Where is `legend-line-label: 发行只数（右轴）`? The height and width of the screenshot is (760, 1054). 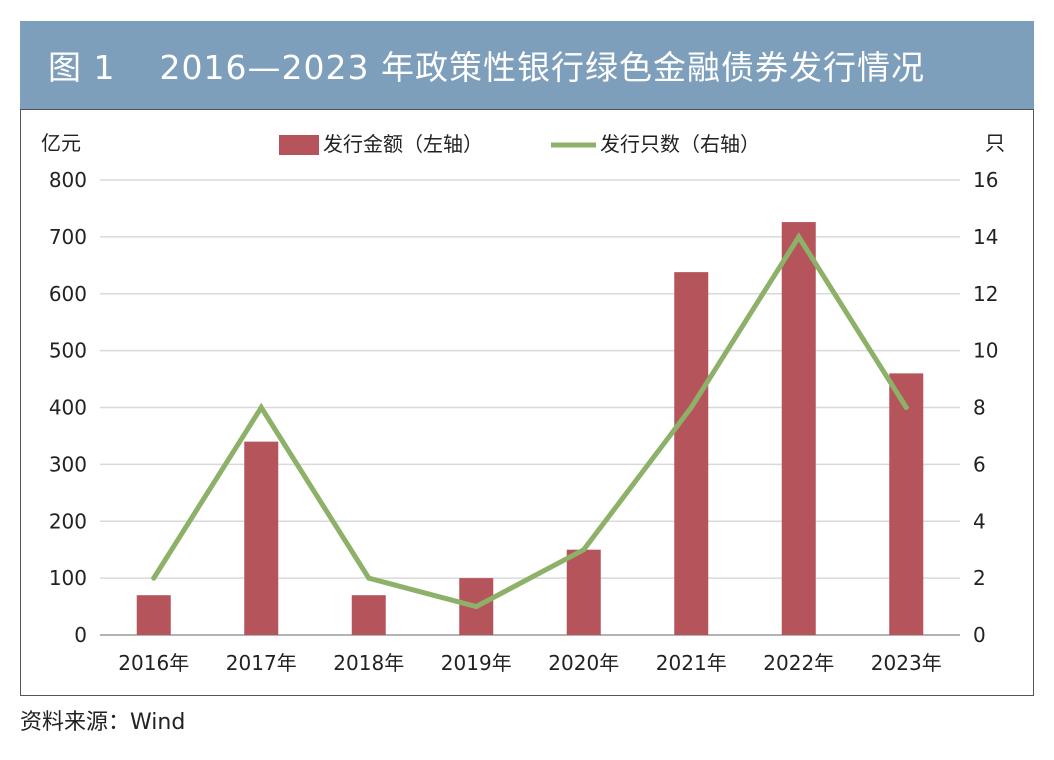
legend-line-label: 发行只数（右轴） is located at coordinates (680, 144).